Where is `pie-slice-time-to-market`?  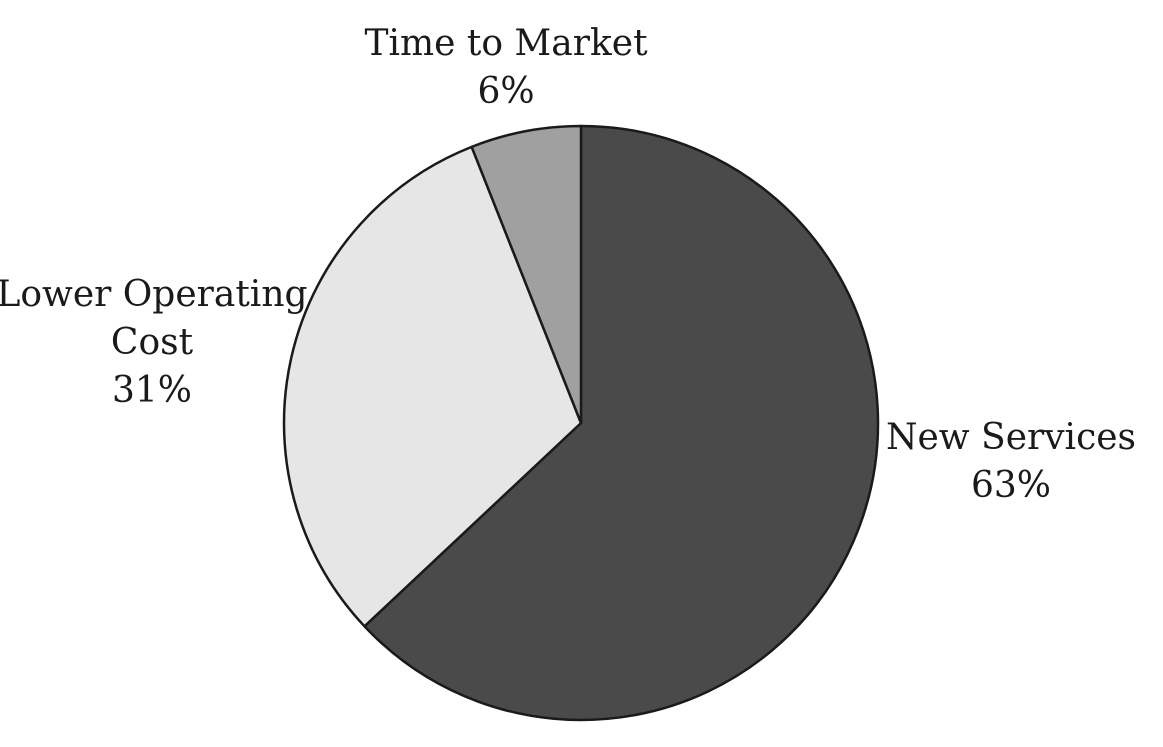
pie-slice-time-to-market is located at coordinates (526, 274).